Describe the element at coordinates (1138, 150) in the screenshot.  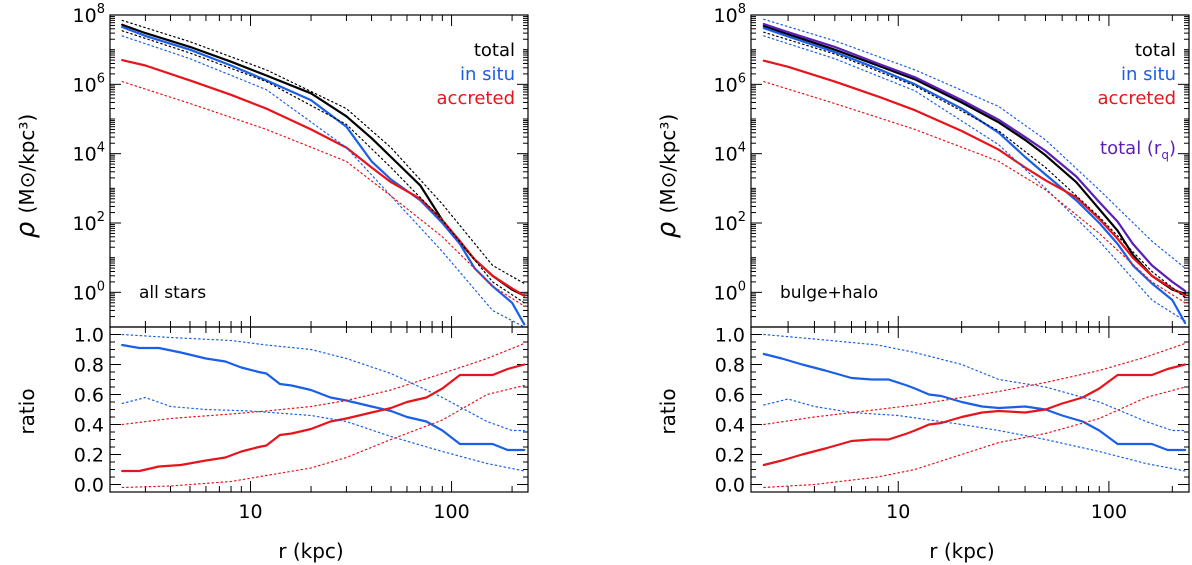
I see `legend-entry: total (rq)` at that location.